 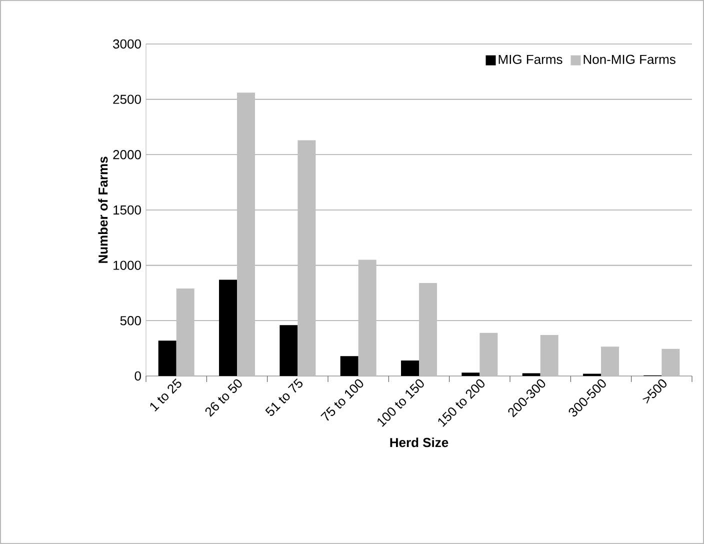 I want to click on y-tick-label: 500, so click(x=130, y=321).